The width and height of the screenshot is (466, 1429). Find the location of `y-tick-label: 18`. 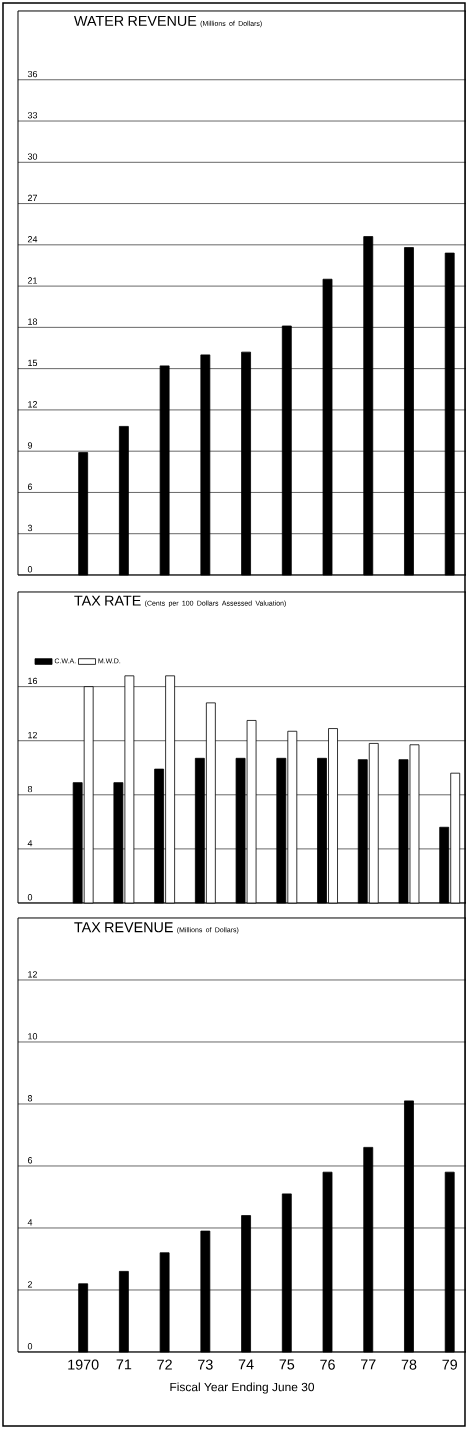

y-tick-label: 18 is located at coordinates (33, 321).